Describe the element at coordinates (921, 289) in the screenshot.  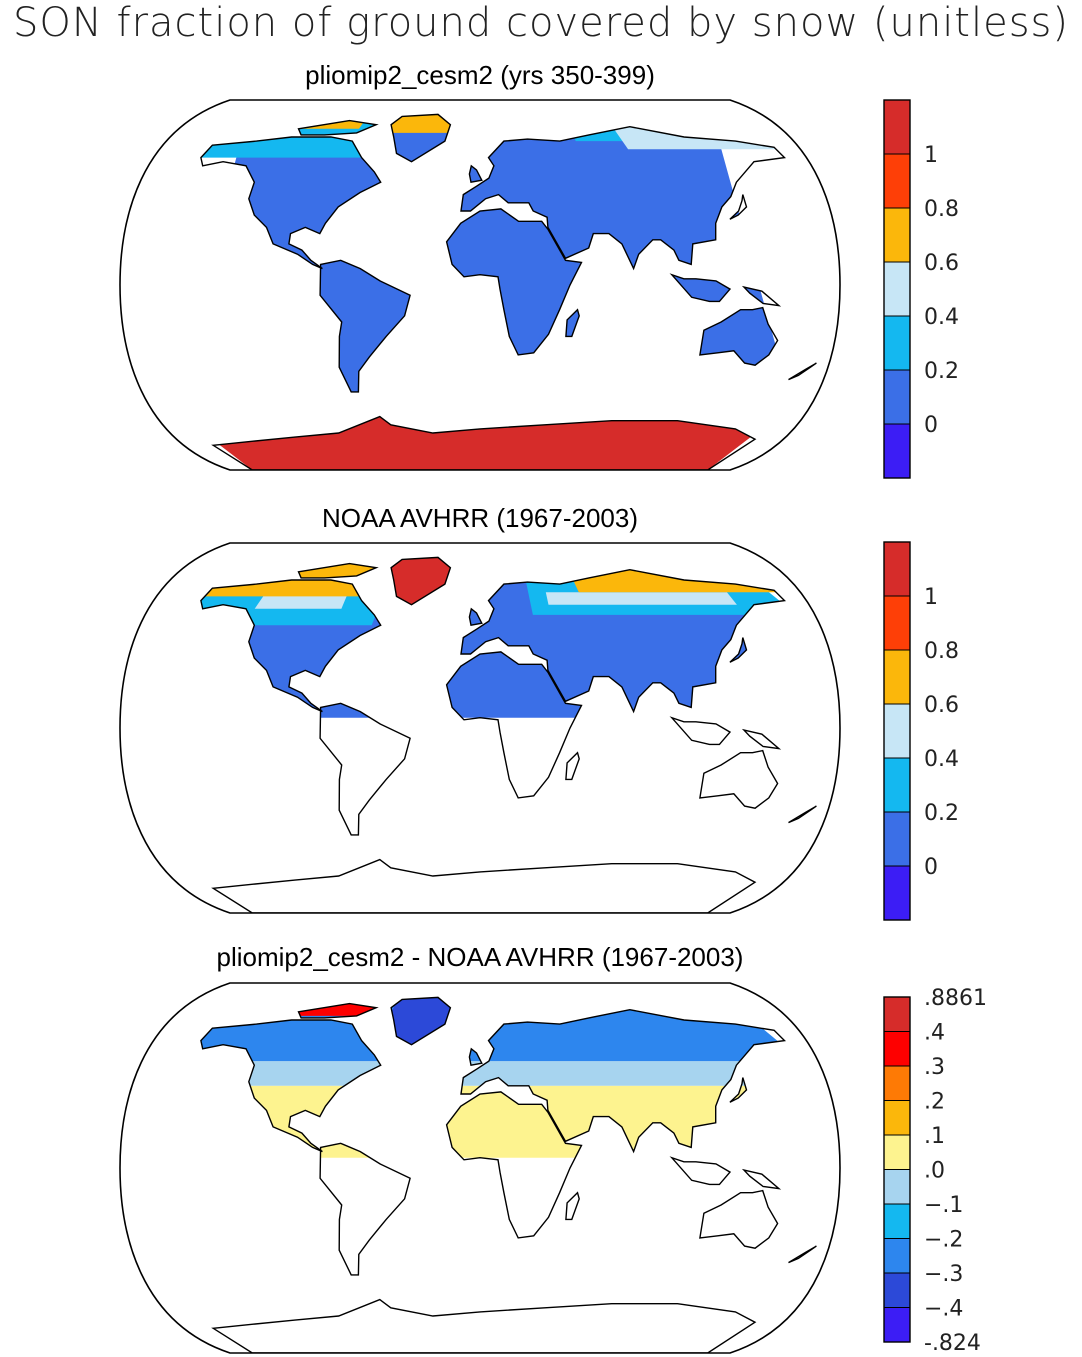
I see `panel-1-colorbar: 0 0.2 0.4 0.6 0.8 1` at that location.